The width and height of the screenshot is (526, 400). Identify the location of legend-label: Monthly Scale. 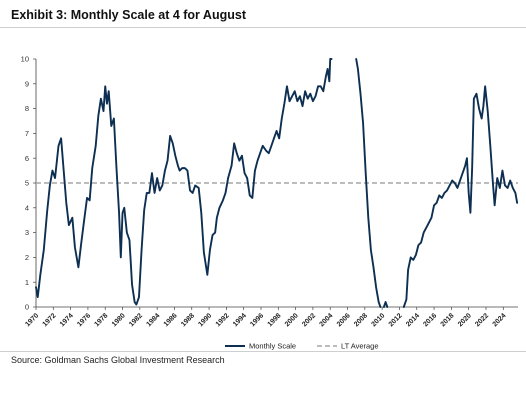
(272, 346).